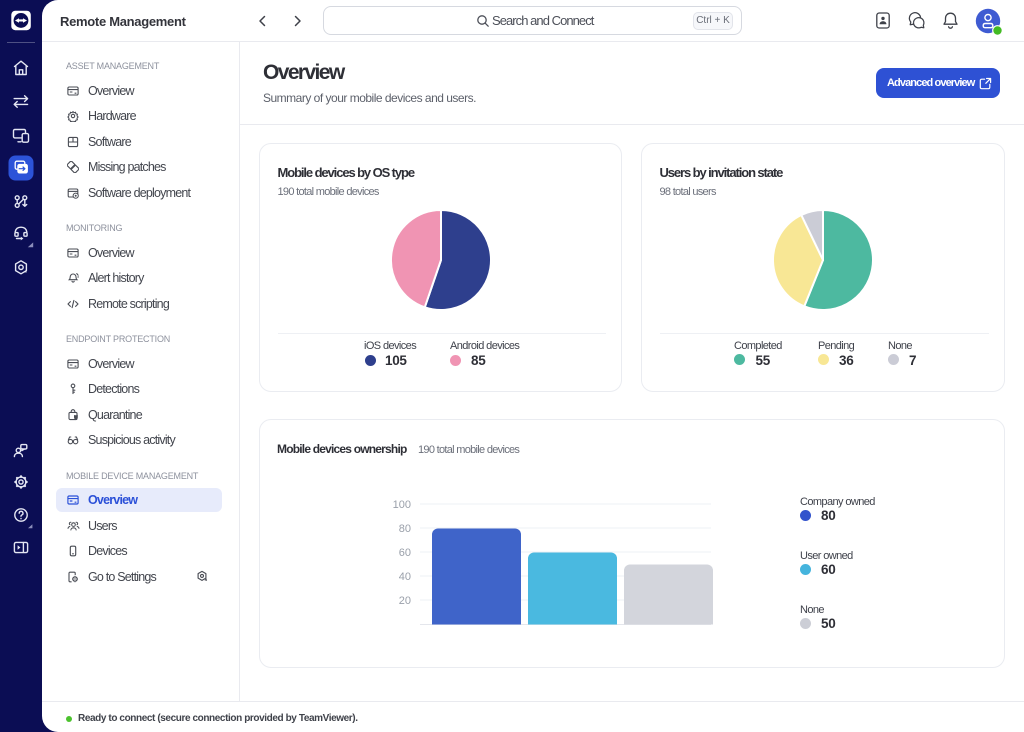 This screenshot has height=732, width=1024. I want to click on svg-text: 20, so click(405, 601).